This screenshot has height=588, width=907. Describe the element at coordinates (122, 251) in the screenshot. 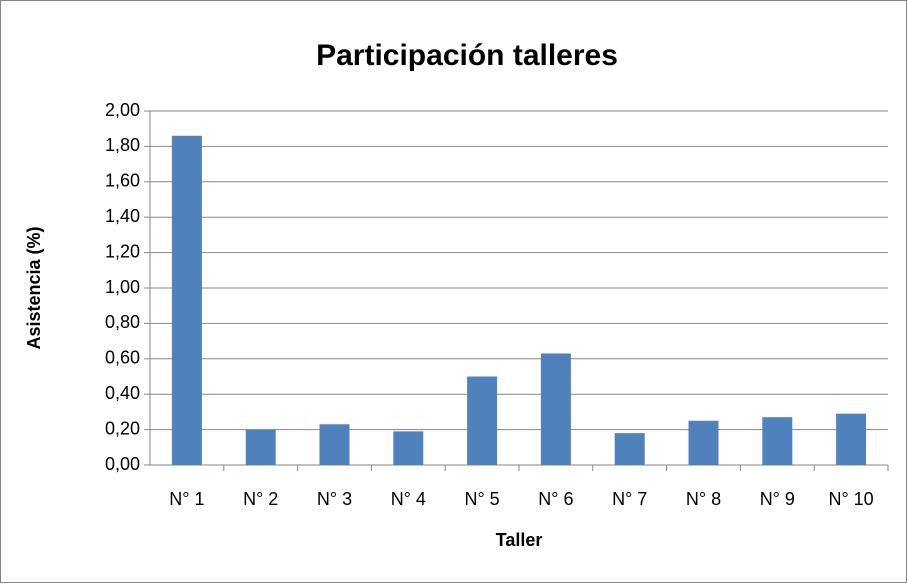

I see `y-tick-label: 1,20` at that location.